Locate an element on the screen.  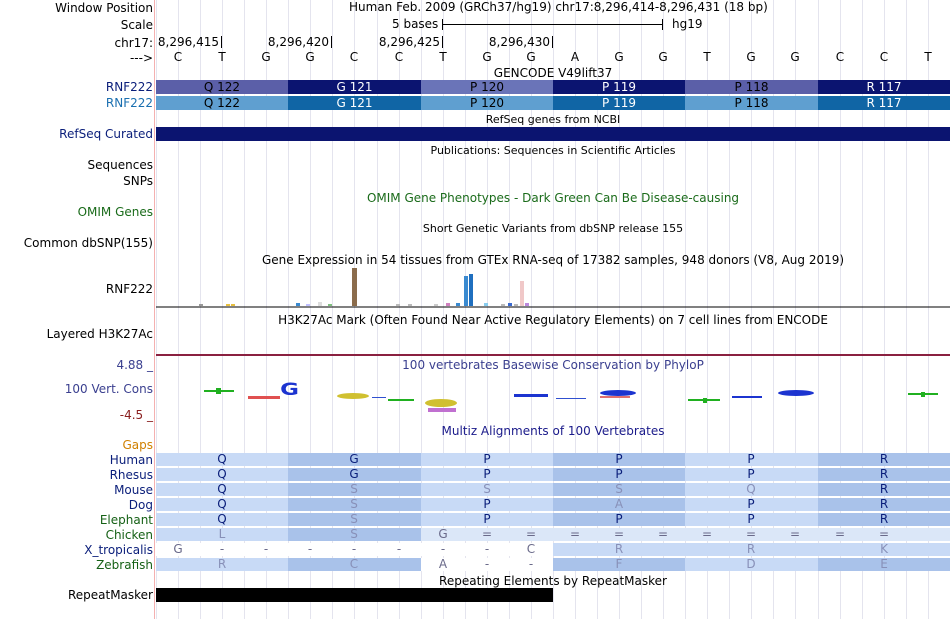
species-label: Dog is located at coordinates (140, 505).